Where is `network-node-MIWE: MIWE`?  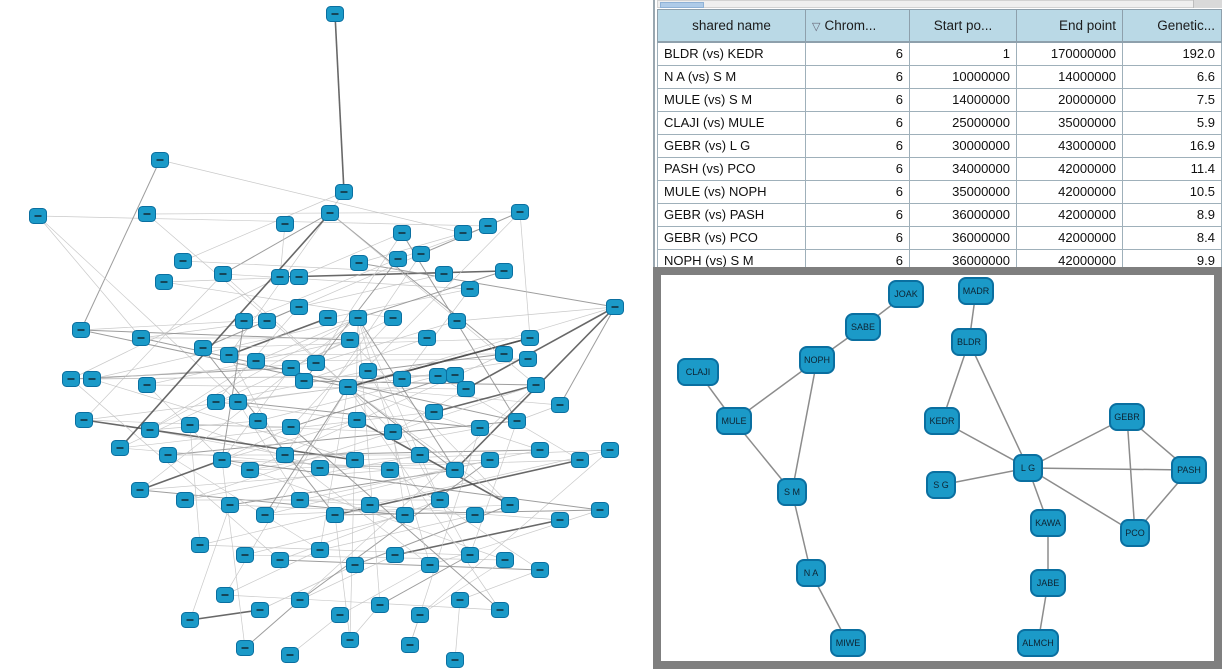
network-node-MIWE: MIWE is located at coordinates (848, 643).